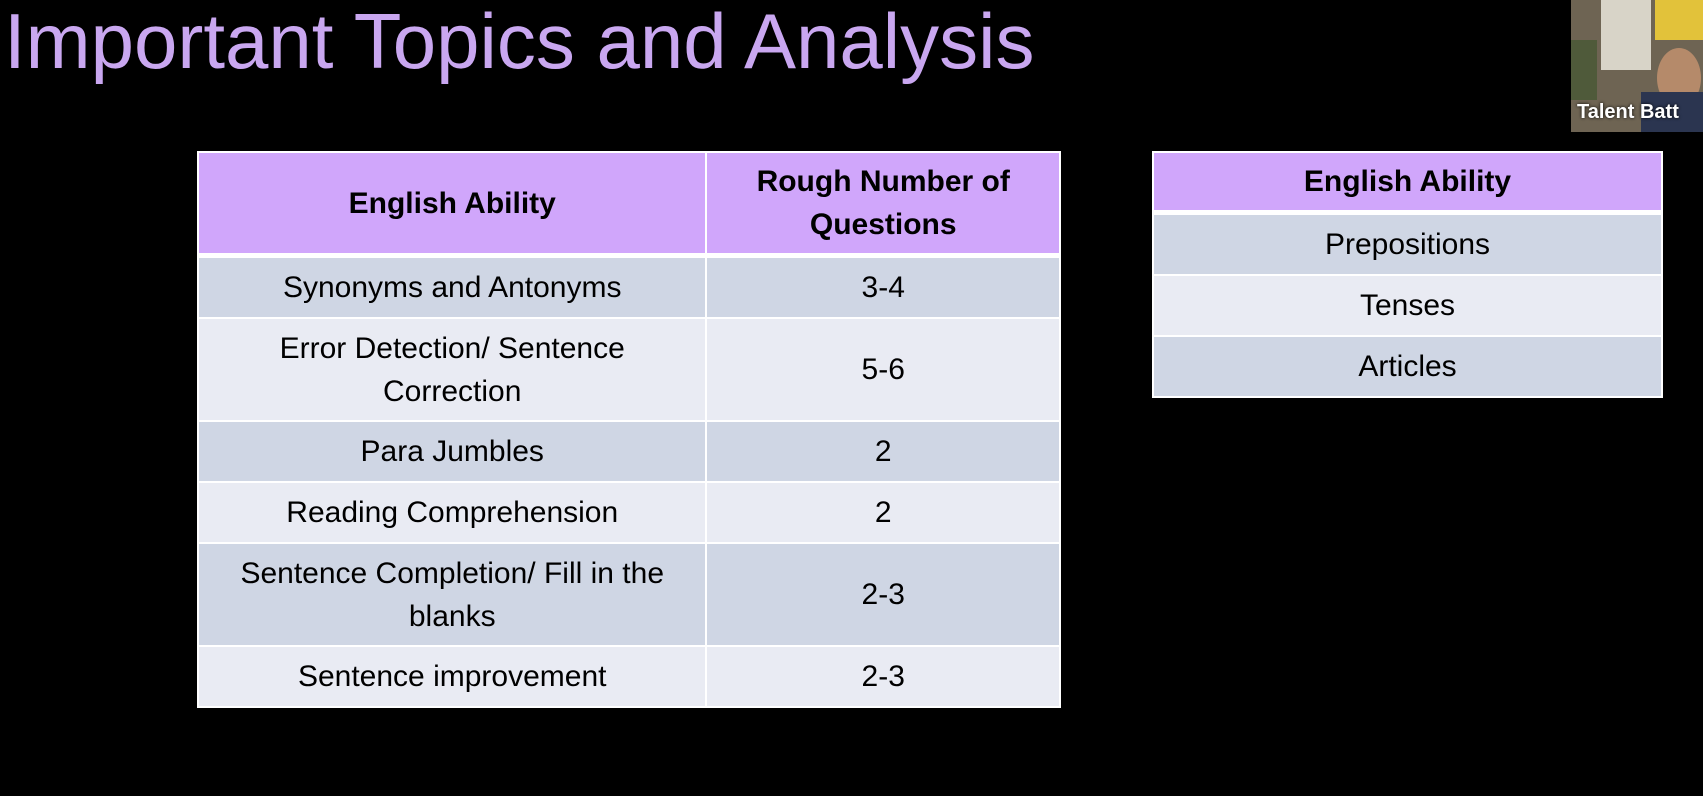  I want to click on webcam-video-image, so click(1637, 66).